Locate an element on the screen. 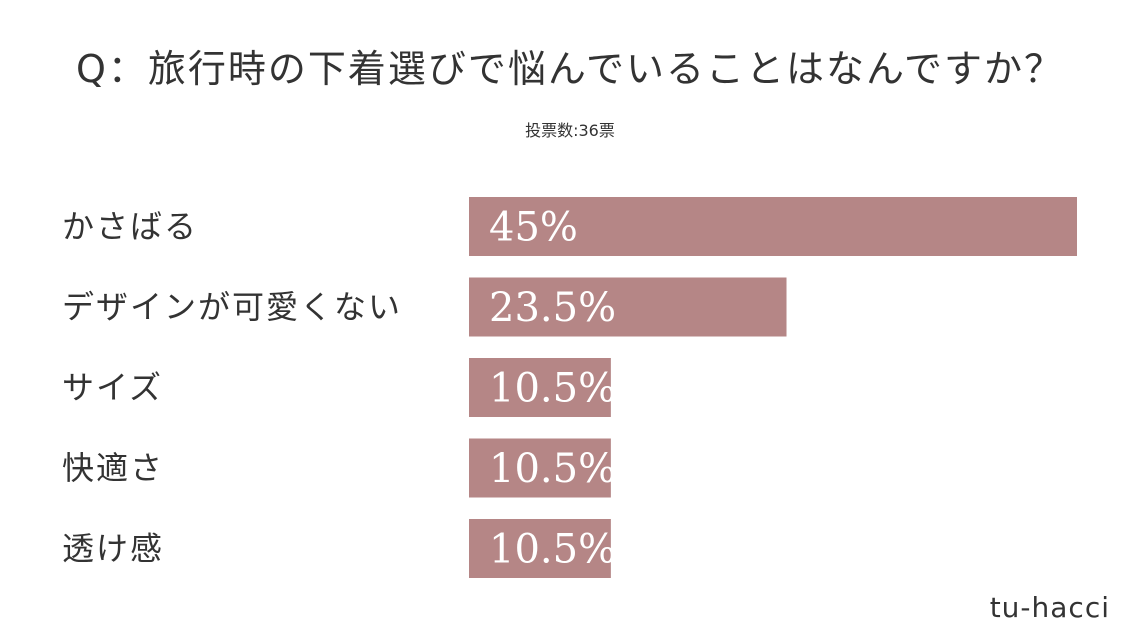 This screenshot has width=1140, height=640. brand-logo-text: tu-hacci is located at coordinates (1049, 607).